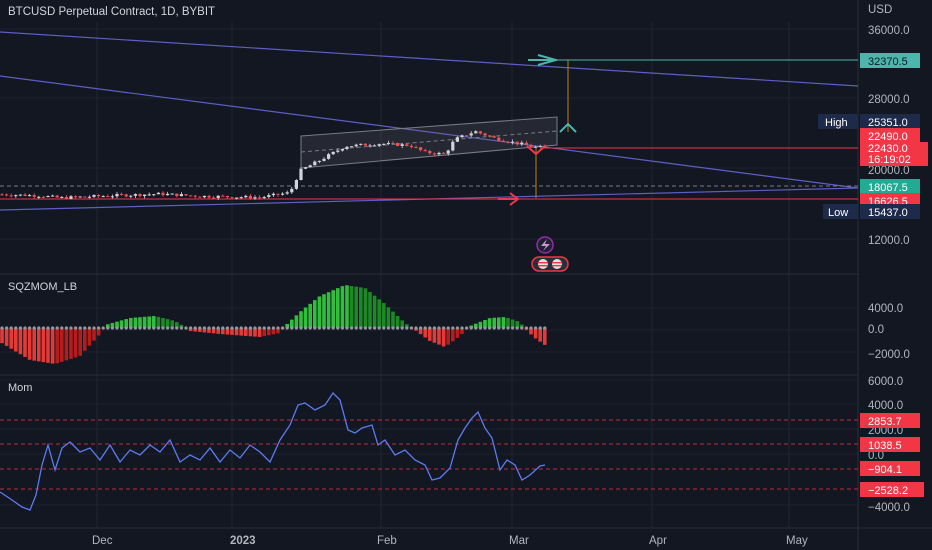  What do you see at coordinates (102, 541) in the screenshot?
I see `time-tick-label: Dec` at bounding box center [102, 541].